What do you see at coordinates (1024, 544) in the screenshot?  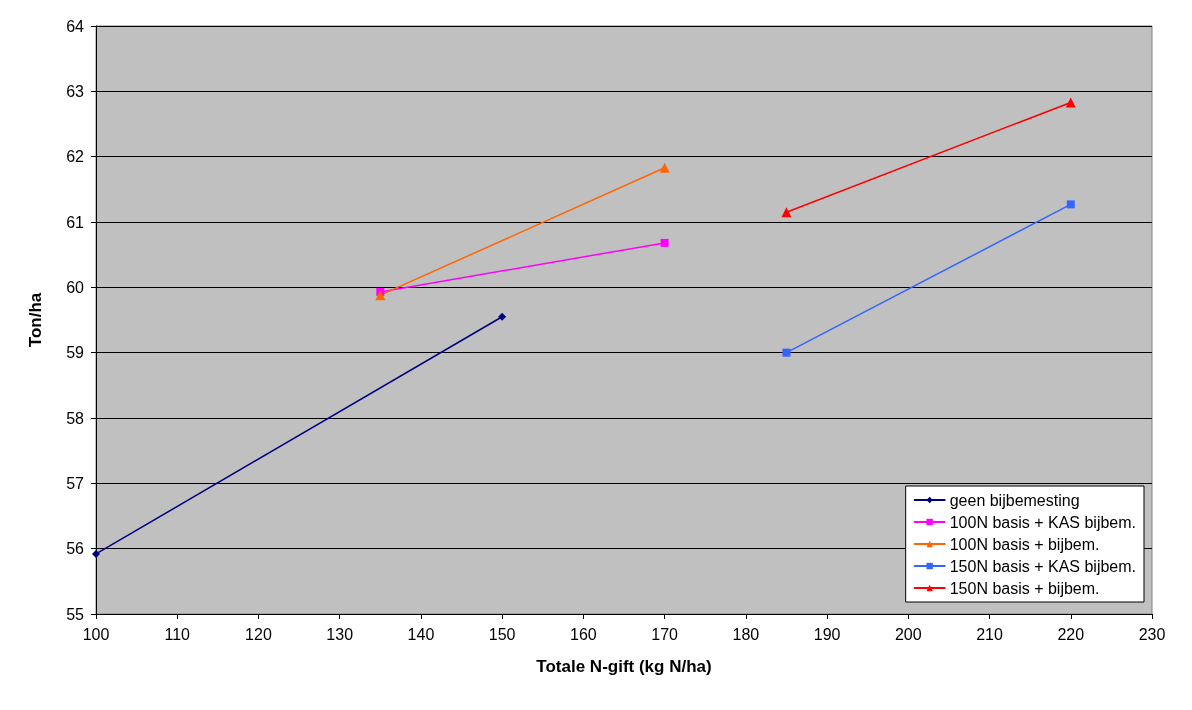 I see `legend-label: 100N basis + bijbem.` at bounding box center [1024, 544].